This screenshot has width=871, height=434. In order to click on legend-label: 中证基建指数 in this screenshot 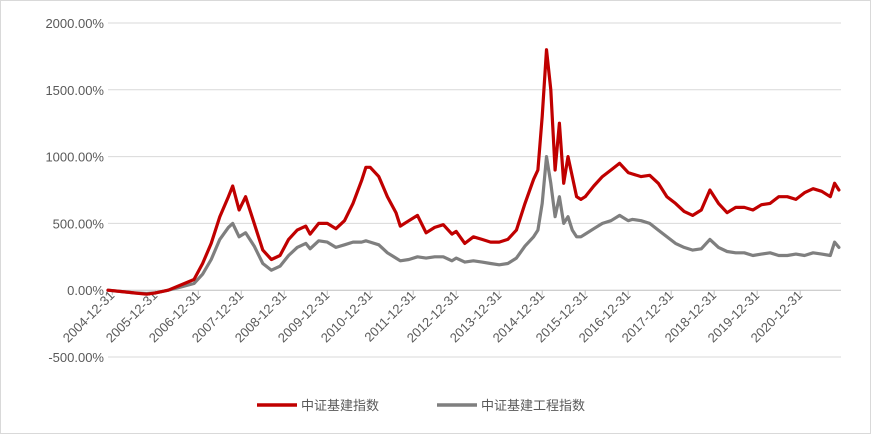, I will do `click(340, 406)`.